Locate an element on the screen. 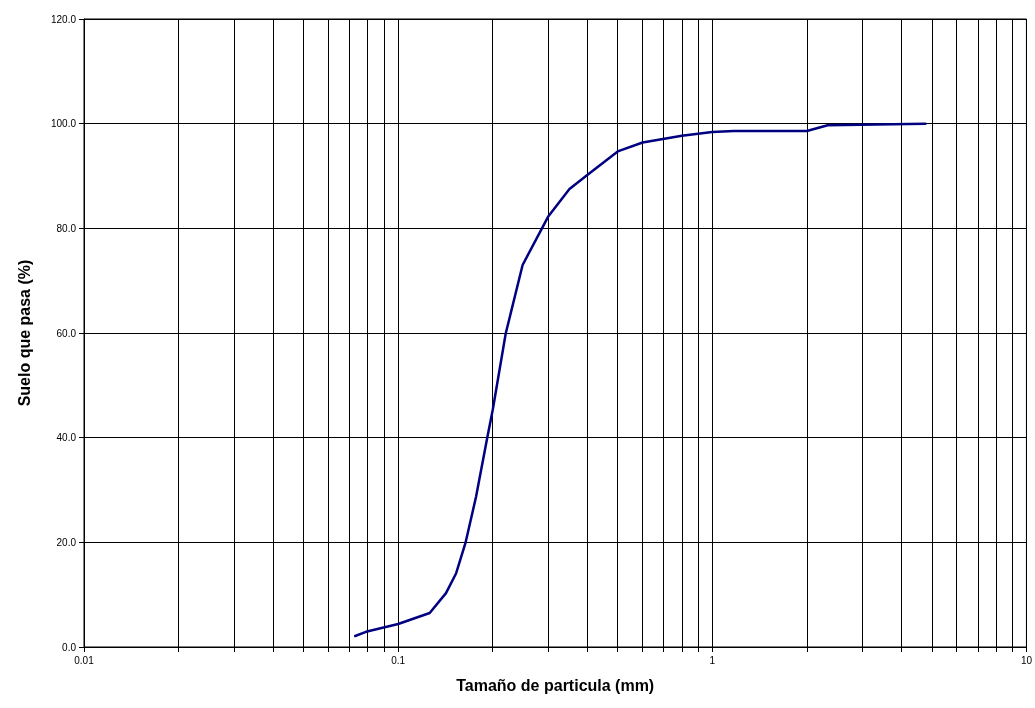 This screenshot has width=1035, height=708. y-tick-label: 20.0 is located at coordinates (66, 542).